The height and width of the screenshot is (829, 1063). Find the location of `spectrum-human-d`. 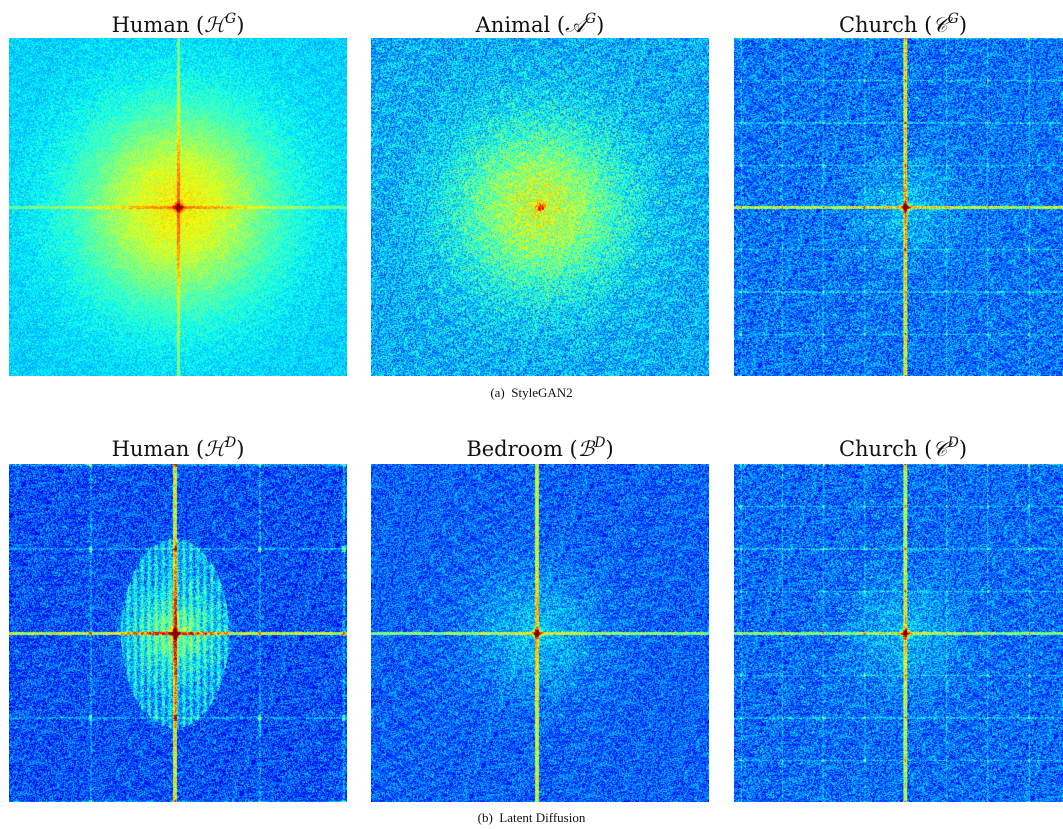

spectrum-human-d is located at coordinates (178, 633).